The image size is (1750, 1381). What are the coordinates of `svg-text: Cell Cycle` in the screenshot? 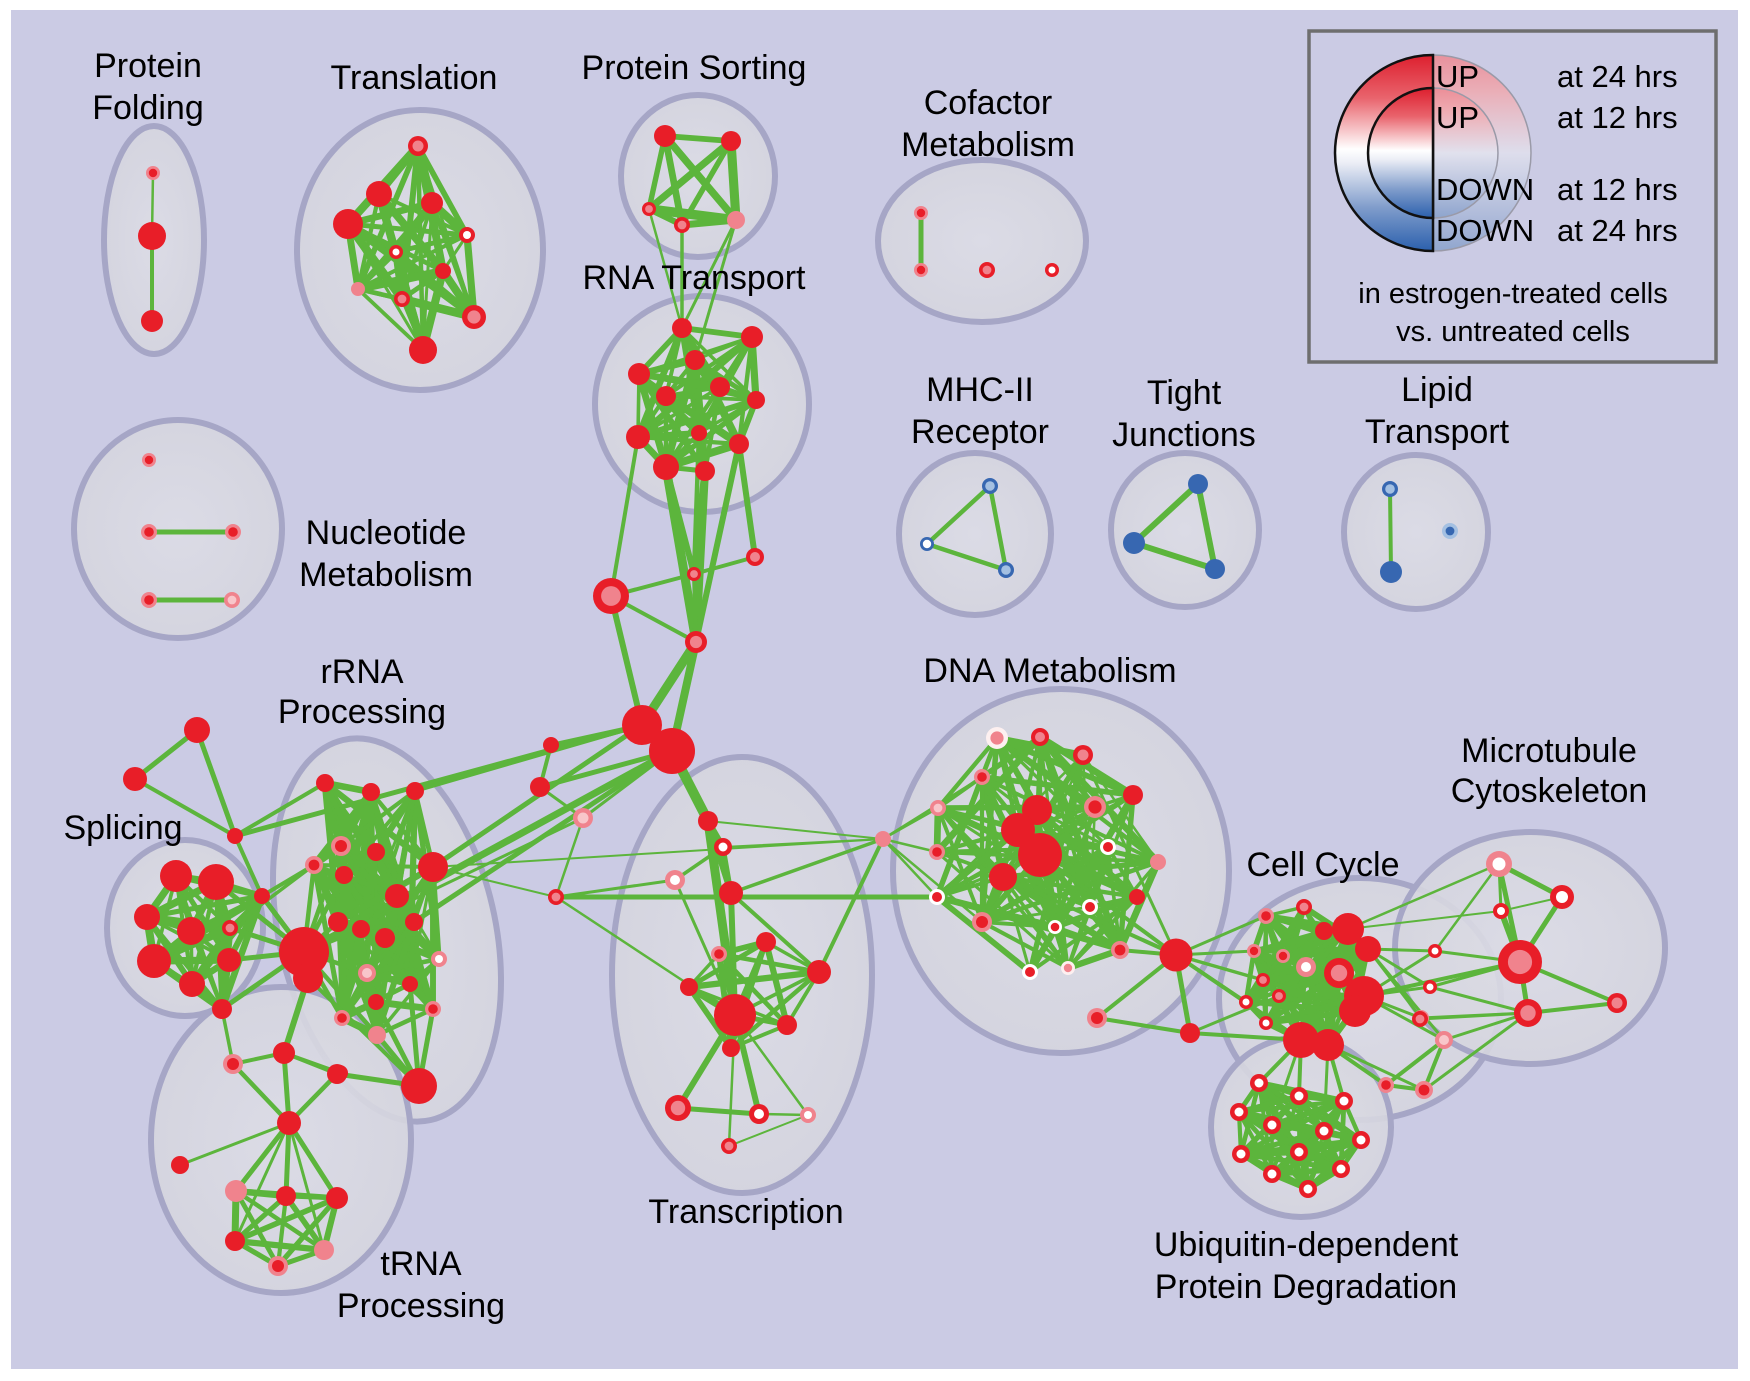 It's located at (1322, 865).